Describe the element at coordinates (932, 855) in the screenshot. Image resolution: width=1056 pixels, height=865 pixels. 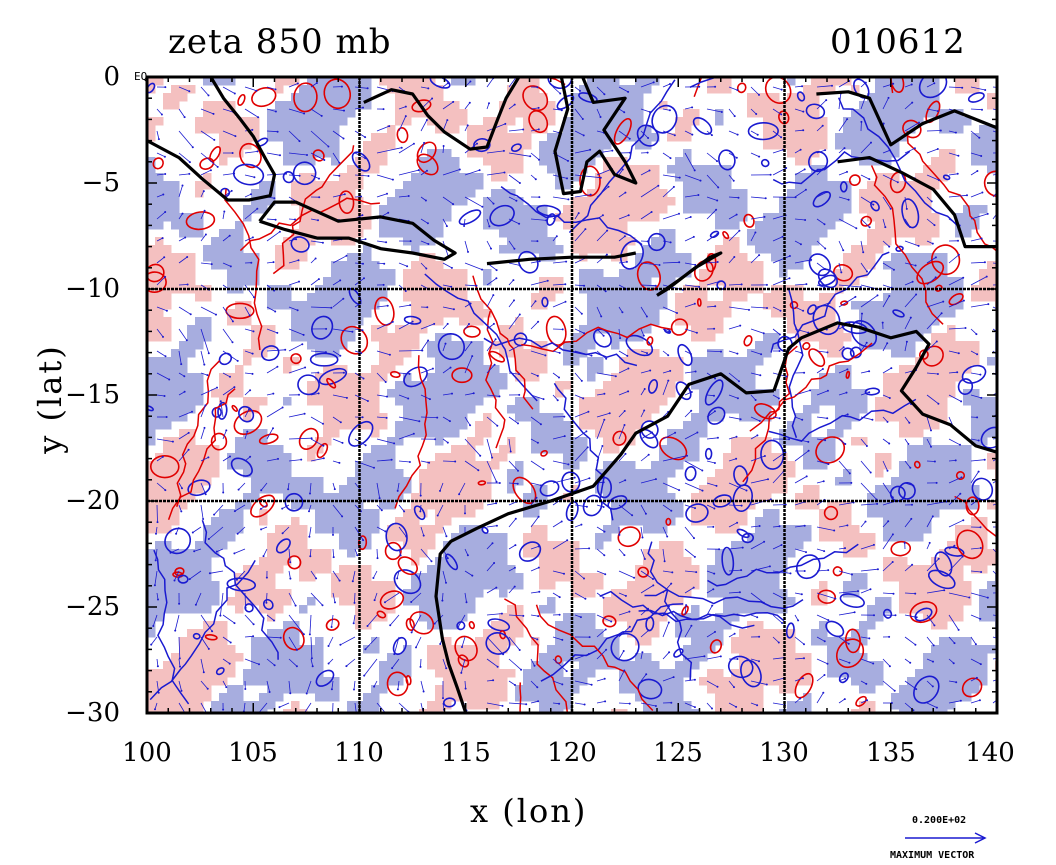
I see `legend-vector-label: MAXIMUM VECTOR` at that location.